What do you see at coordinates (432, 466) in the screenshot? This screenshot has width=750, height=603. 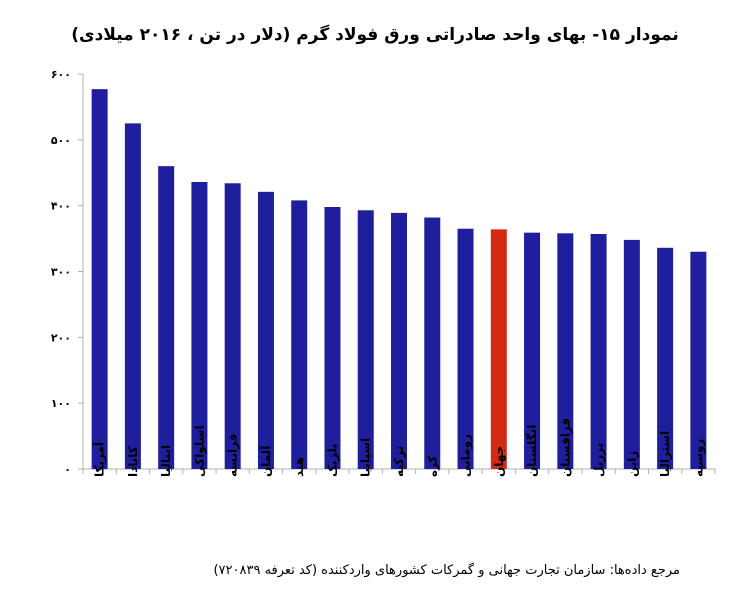 I see `category-label: کره` at bounding box center [432, 466].